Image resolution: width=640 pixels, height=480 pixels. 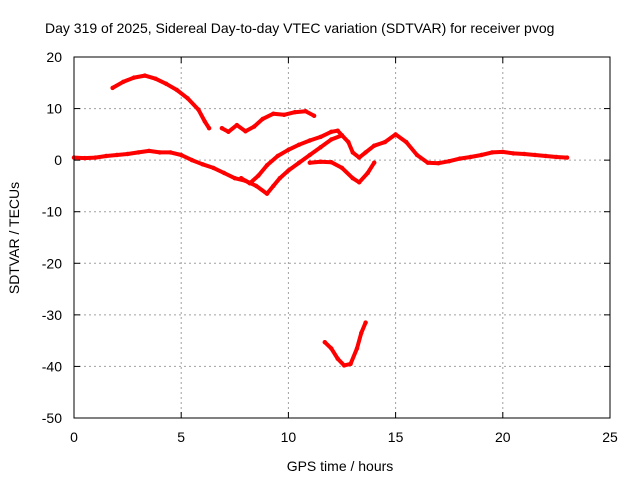 I want to click on x-tick-label: 10, so click(x=289, y=437).